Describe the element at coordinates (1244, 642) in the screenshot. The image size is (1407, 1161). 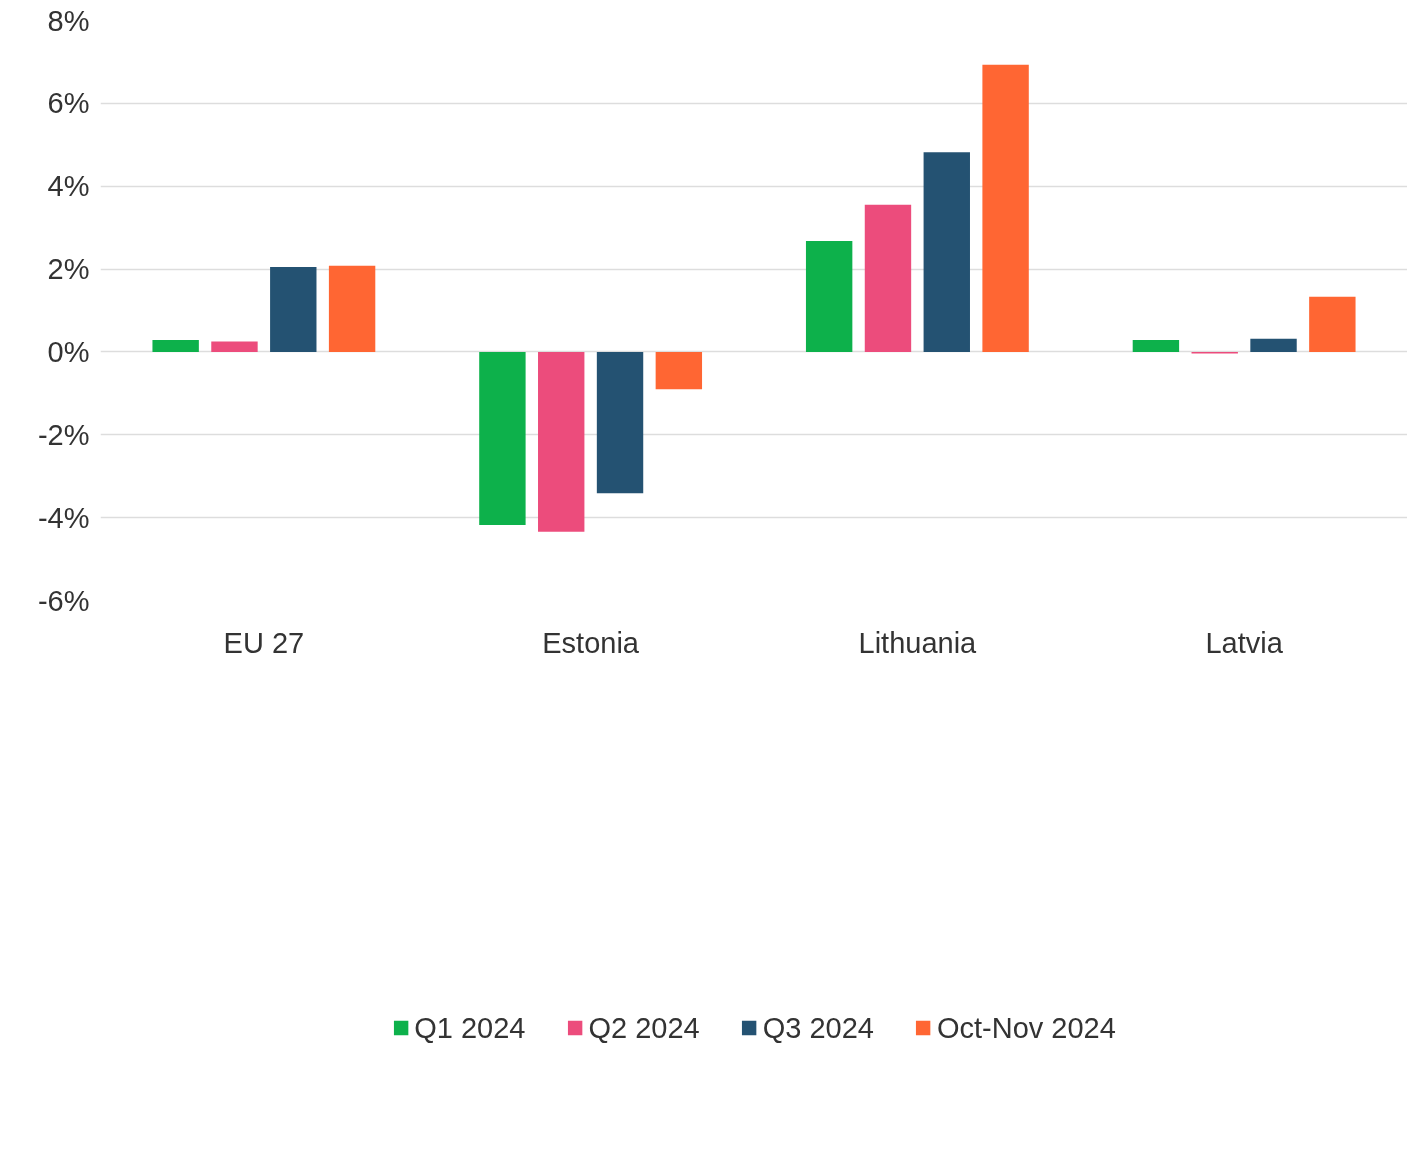
I see `x-tick-label: Latvia` at that location.